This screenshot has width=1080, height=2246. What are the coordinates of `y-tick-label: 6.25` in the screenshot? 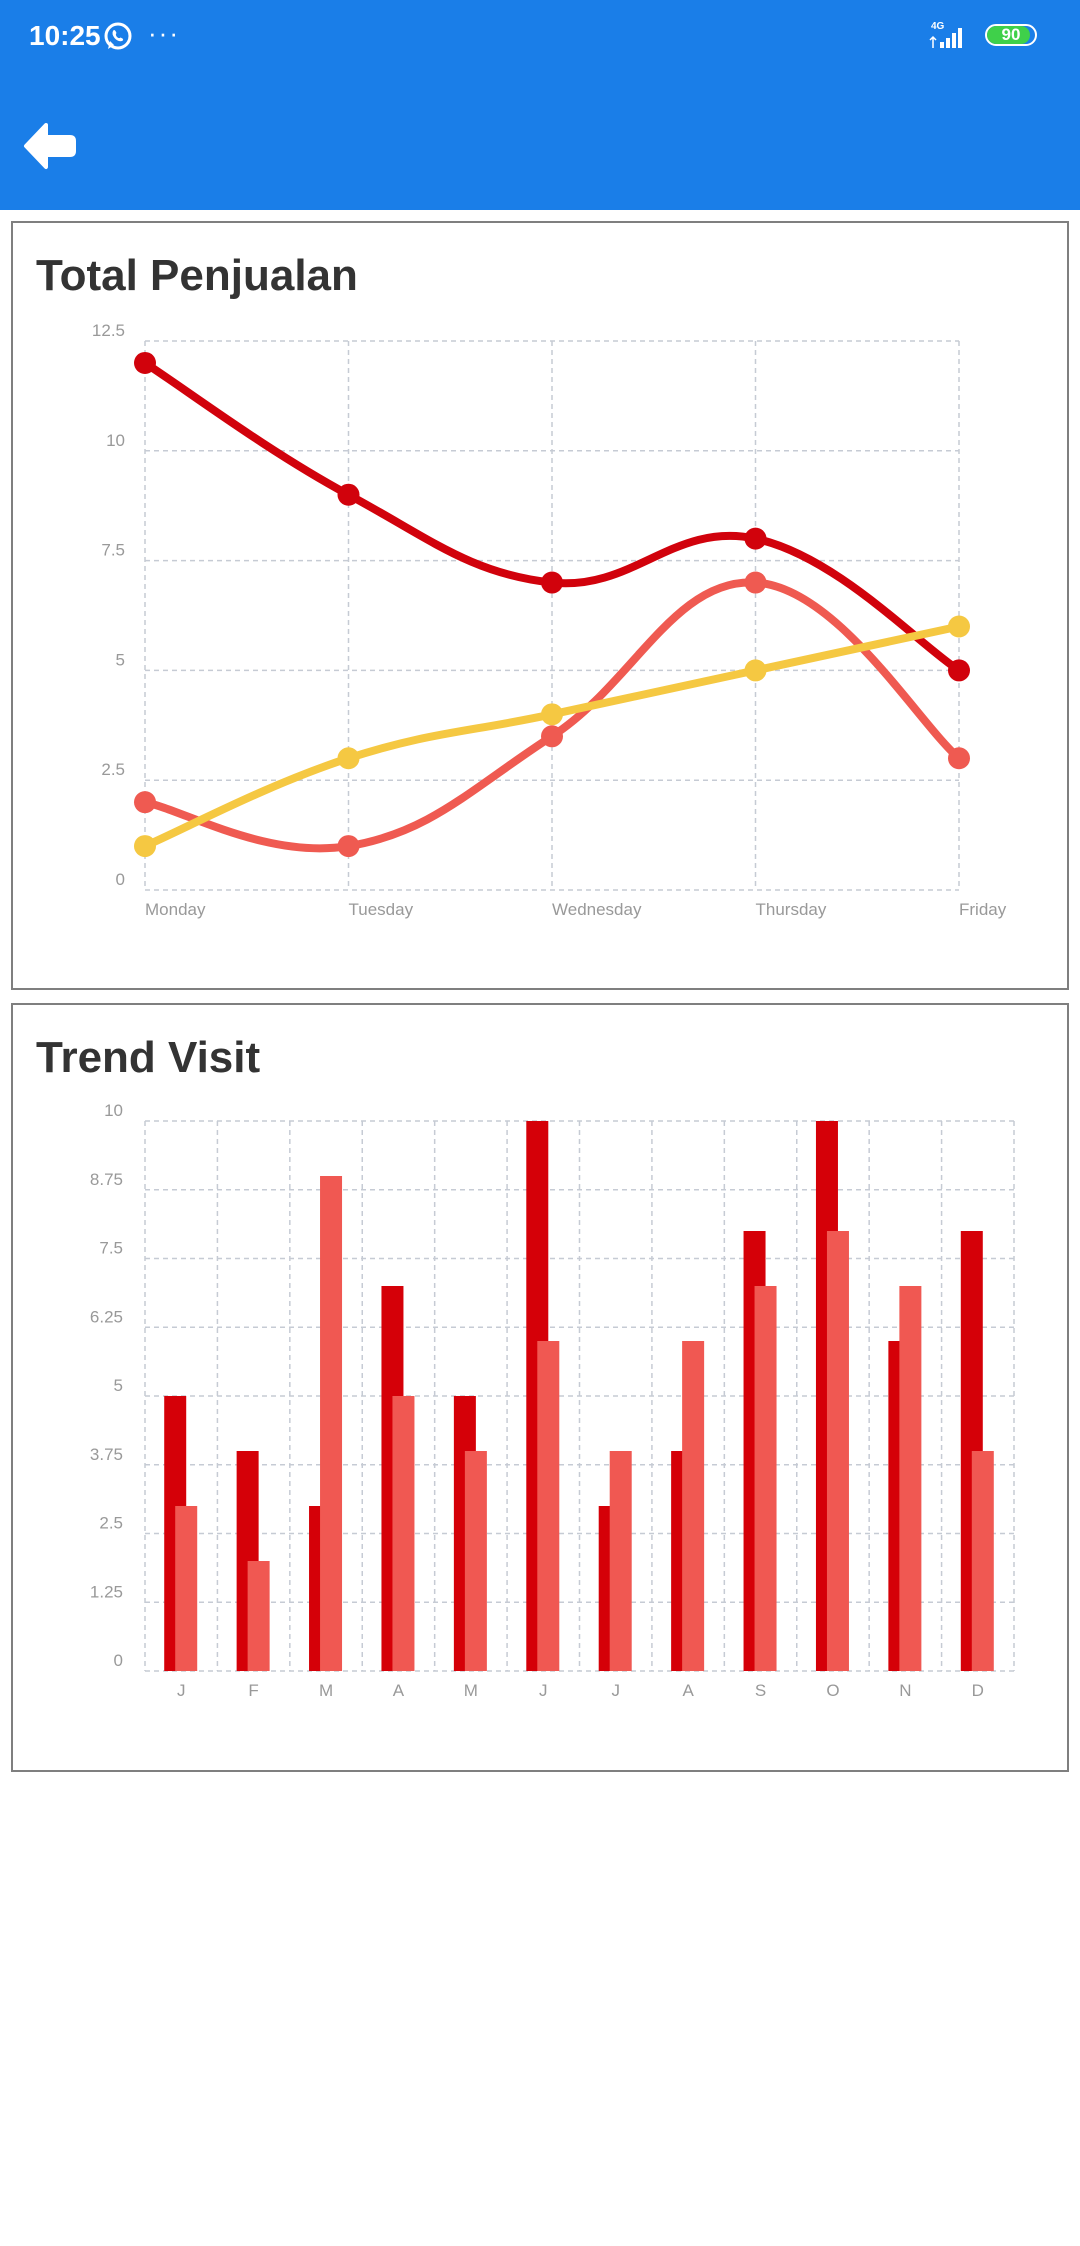 It's located at (106, 1316).